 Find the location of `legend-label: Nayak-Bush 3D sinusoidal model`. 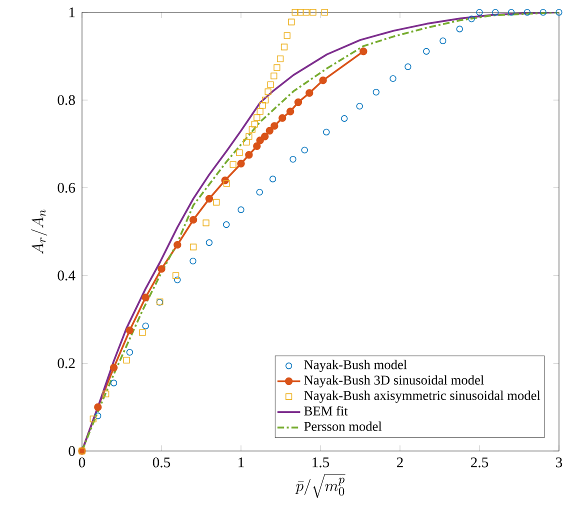

legend-label: Nayak-Bush 3D sinusoidal model is located at coordinates (394, 381).